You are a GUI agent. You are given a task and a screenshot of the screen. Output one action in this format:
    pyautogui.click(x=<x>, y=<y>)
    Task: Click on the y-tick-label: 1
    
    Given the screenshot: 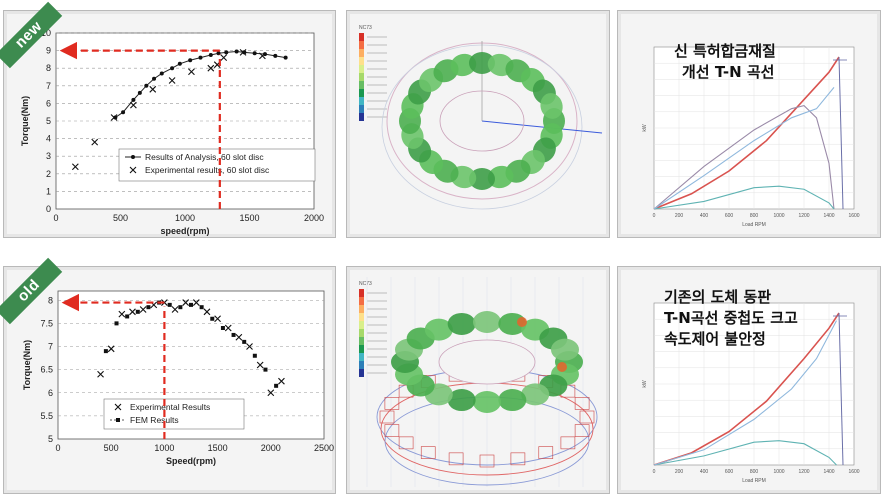 What is the action you would take?
    pyautogui.click(x=48, y=191)
    